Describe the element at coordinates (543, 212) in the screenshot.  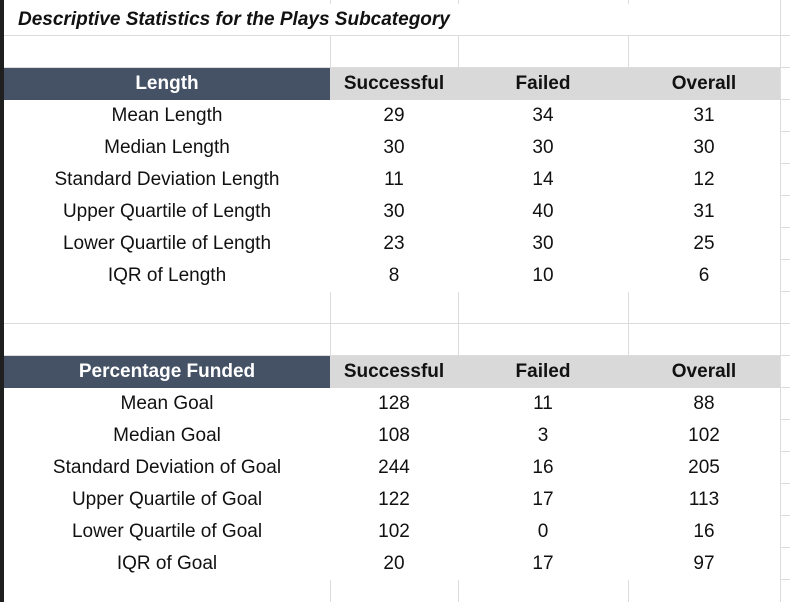
I see `failed-value-cell: 40` at that location.